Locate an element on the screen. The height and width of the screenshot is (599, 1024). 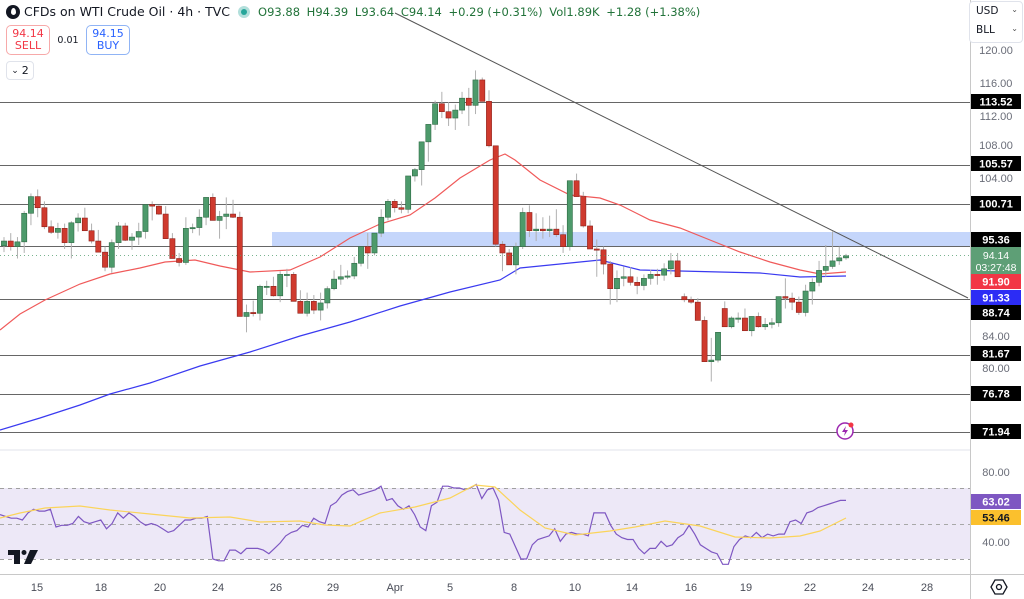
price-tick-label: 116.00 is located at coordinates (996, 84).